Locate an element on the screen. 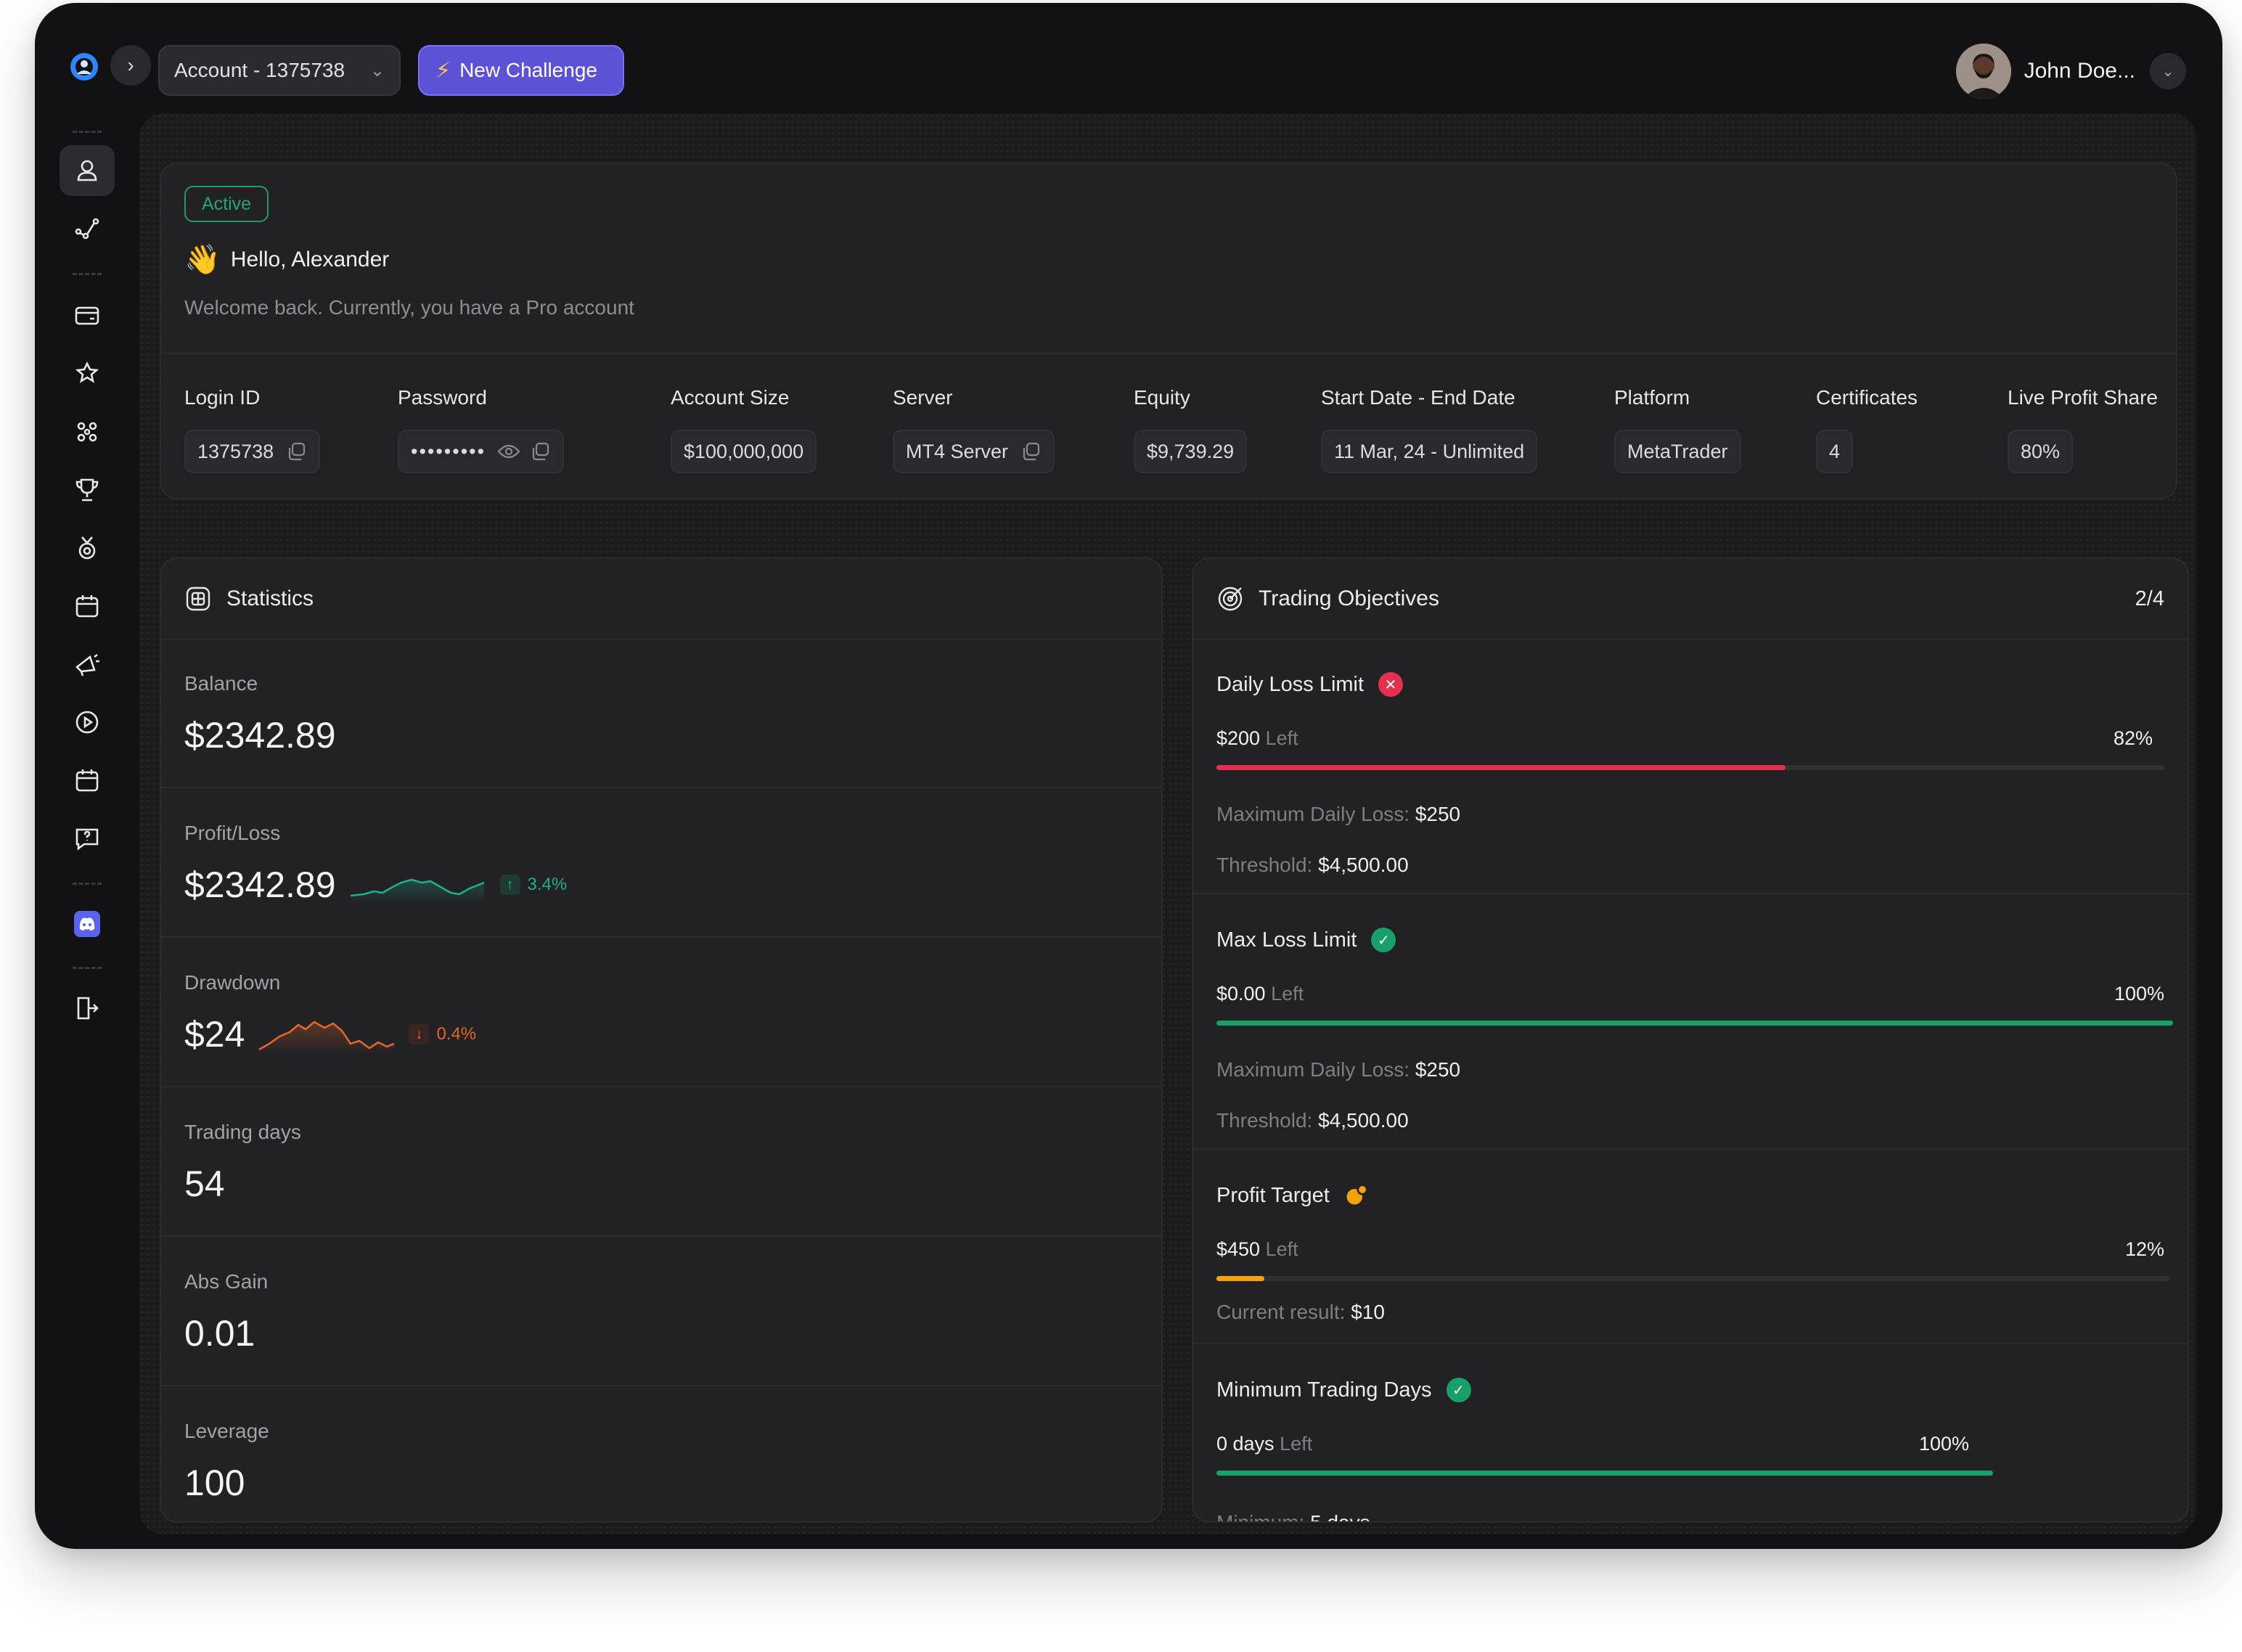 Image resolution: width=2242 pixels, height=1652 pixels. drawdown-value: $24 is located at coordinates (215, 1034).